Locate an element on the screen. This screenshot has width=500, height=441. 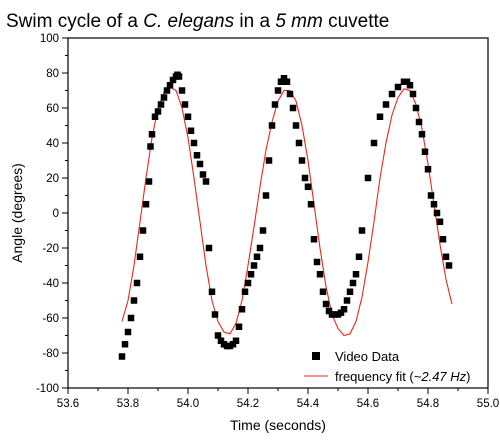
y-tick-label: 40 is located at coordinates (52, 144).